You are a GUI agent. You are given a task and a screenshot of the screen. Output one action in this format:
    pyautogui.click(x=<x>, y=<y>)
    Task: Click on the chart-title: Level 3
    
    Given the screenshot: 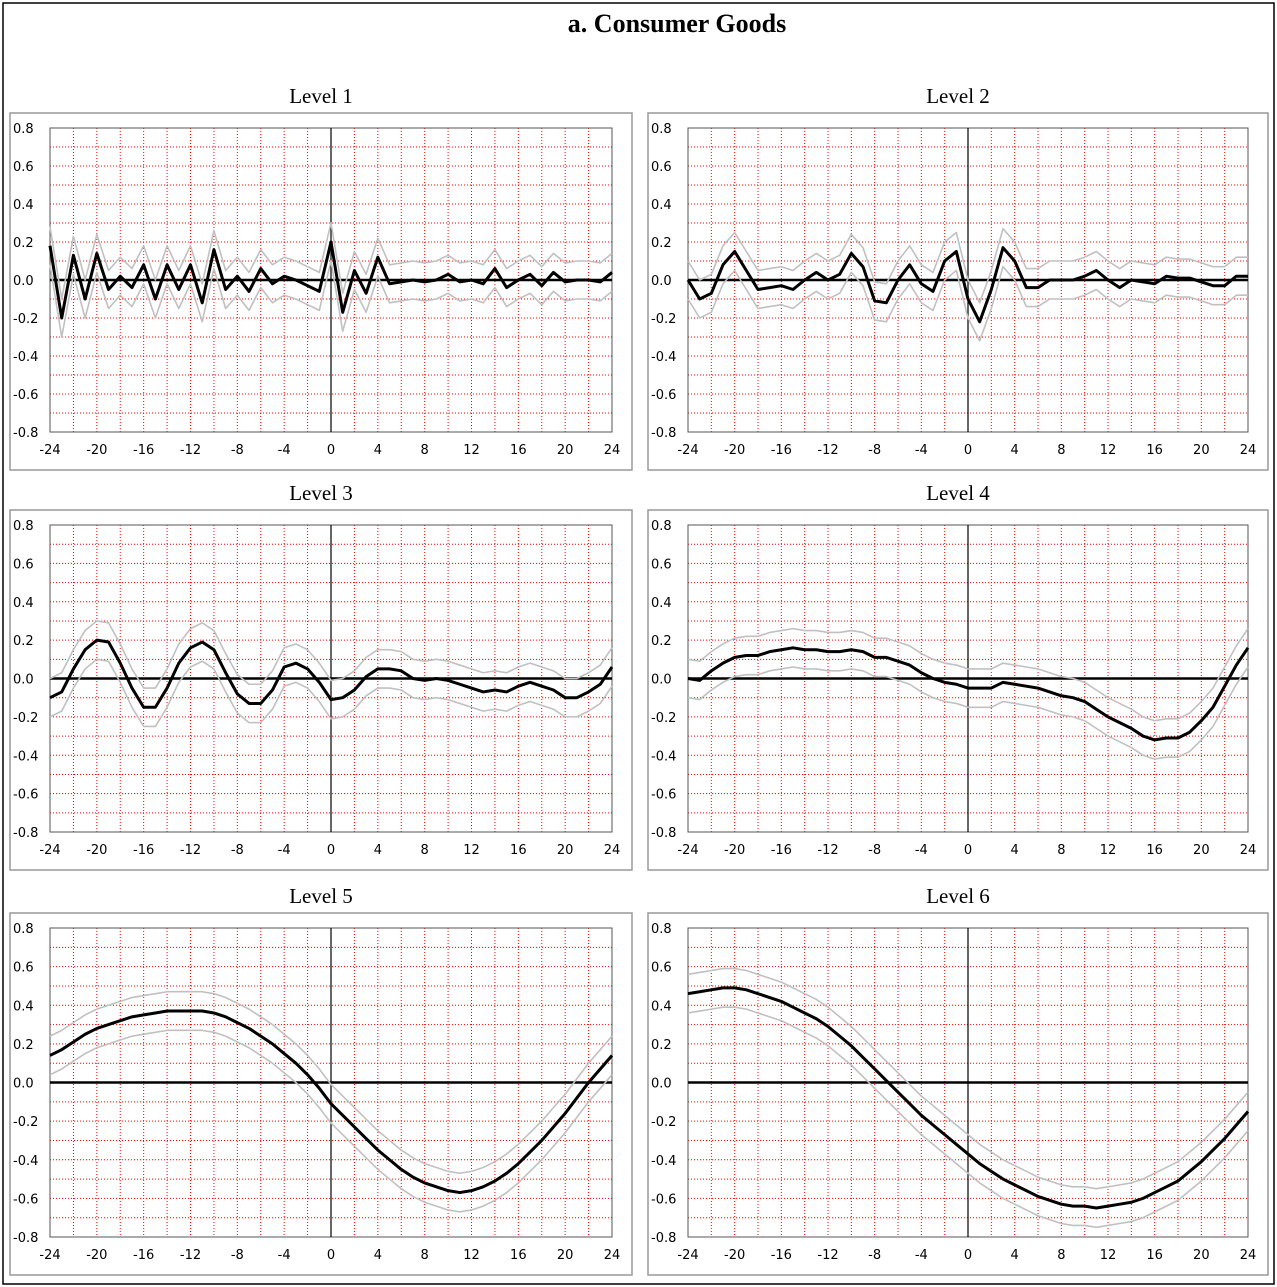 What is the action you would take?
    pyautogui.click(x=321, y=493)
    